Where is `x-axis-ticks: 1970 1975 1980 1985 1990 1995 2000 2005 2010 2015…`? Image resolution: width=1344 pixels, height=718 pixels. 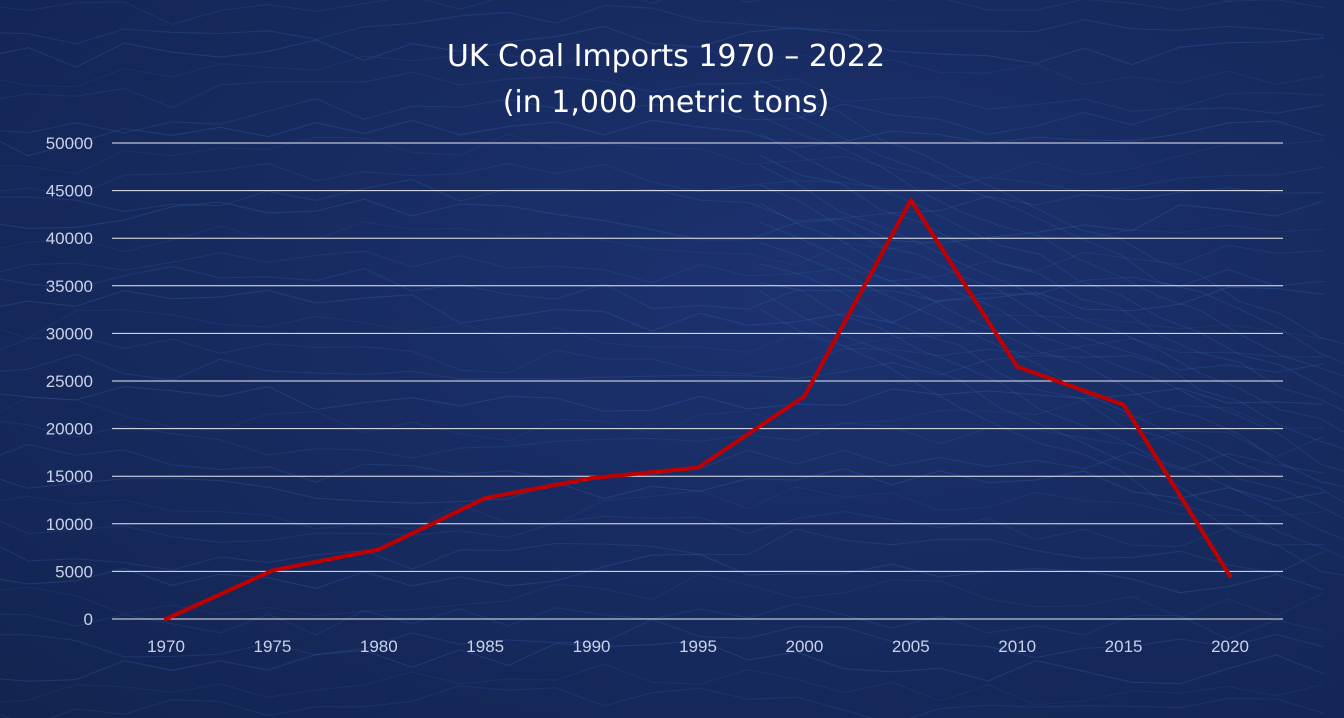 x-axis-ticks: 1970 1975 1980 1985 1990 1995 2000 2005 2010 2015… is located at coordinates (698, 646).